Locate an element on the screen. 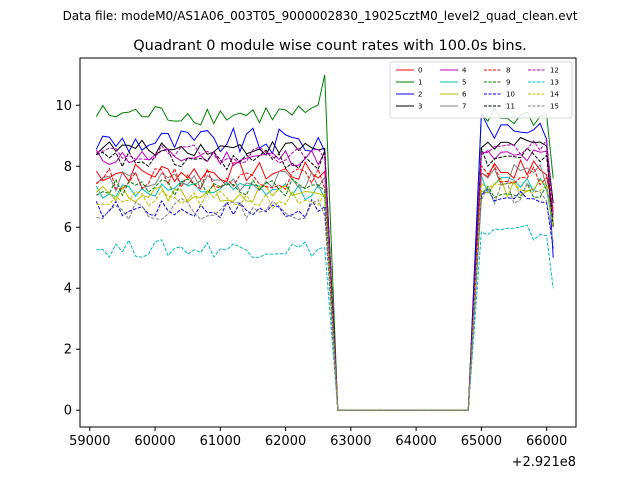  x-offset-label: +2.921e8 is located at coordinates (544, 462).